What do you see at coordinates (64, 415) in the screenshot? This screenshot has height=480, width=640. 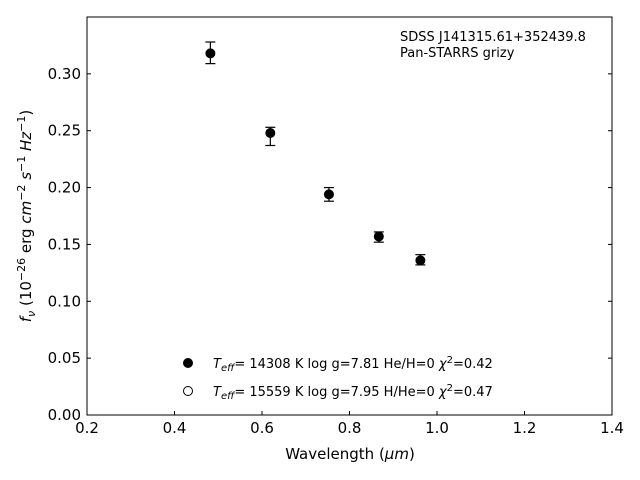 I see `y-tick-label: 0.00` at bounding box center [64, 415].